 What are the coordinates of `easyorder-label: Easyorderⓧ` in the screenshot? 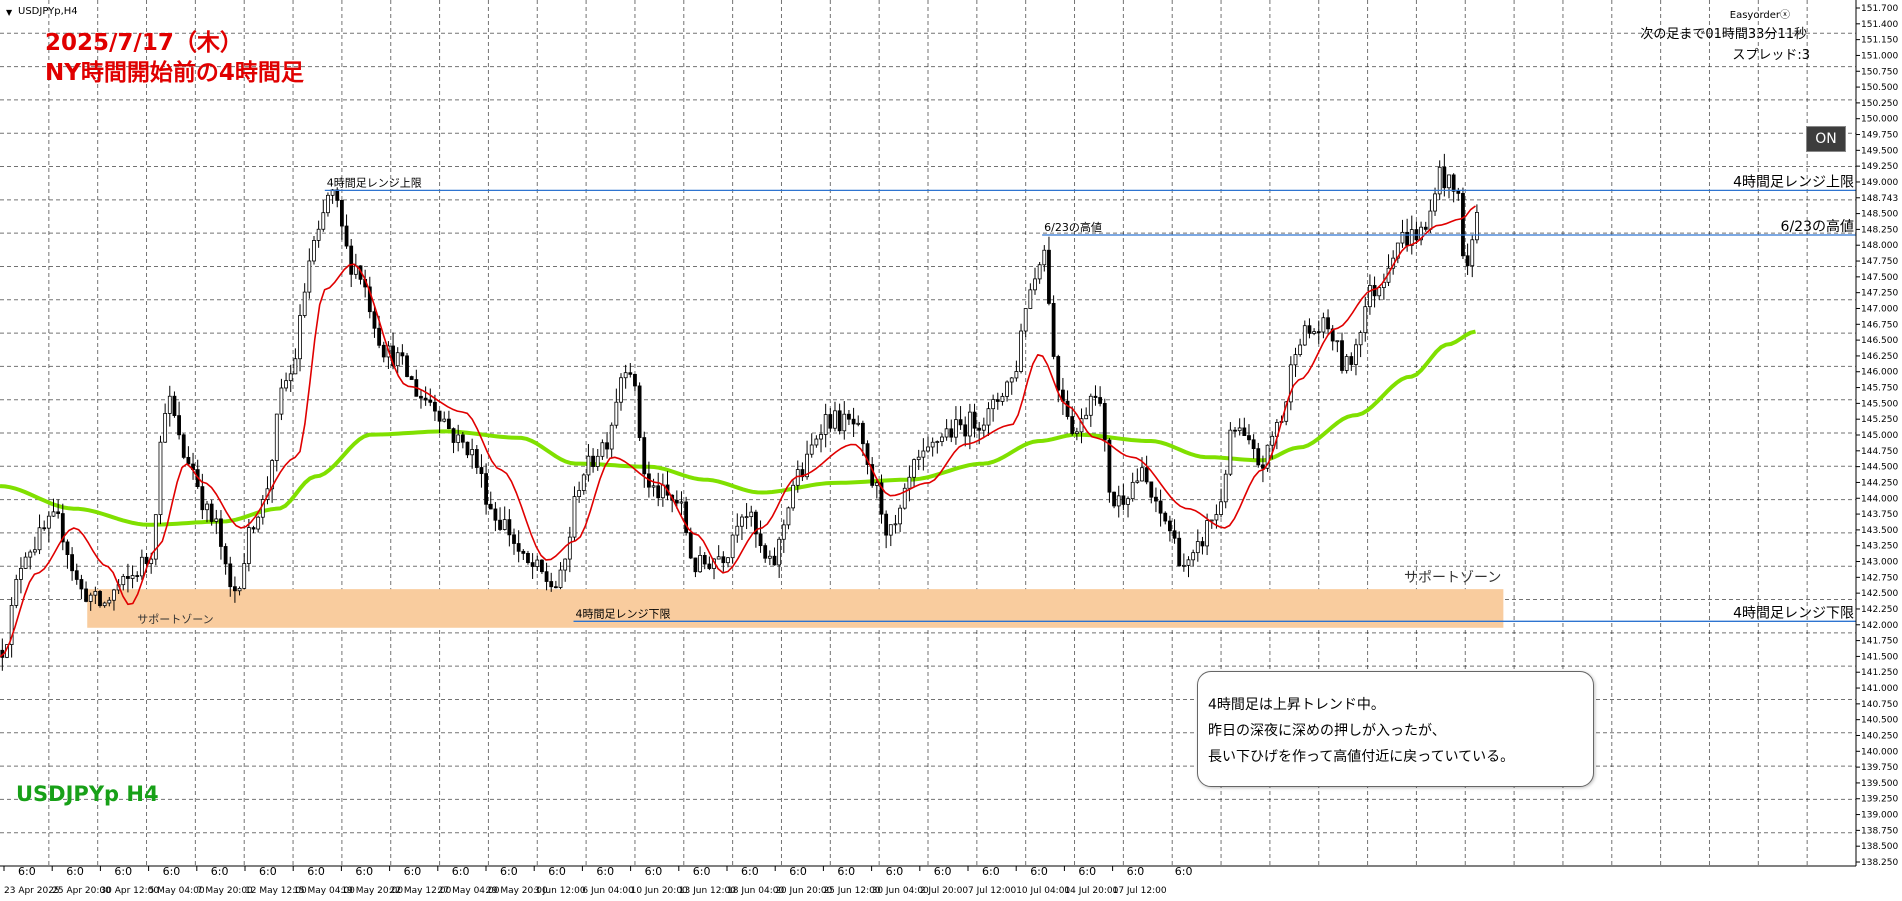 It's located at (1759, 15).